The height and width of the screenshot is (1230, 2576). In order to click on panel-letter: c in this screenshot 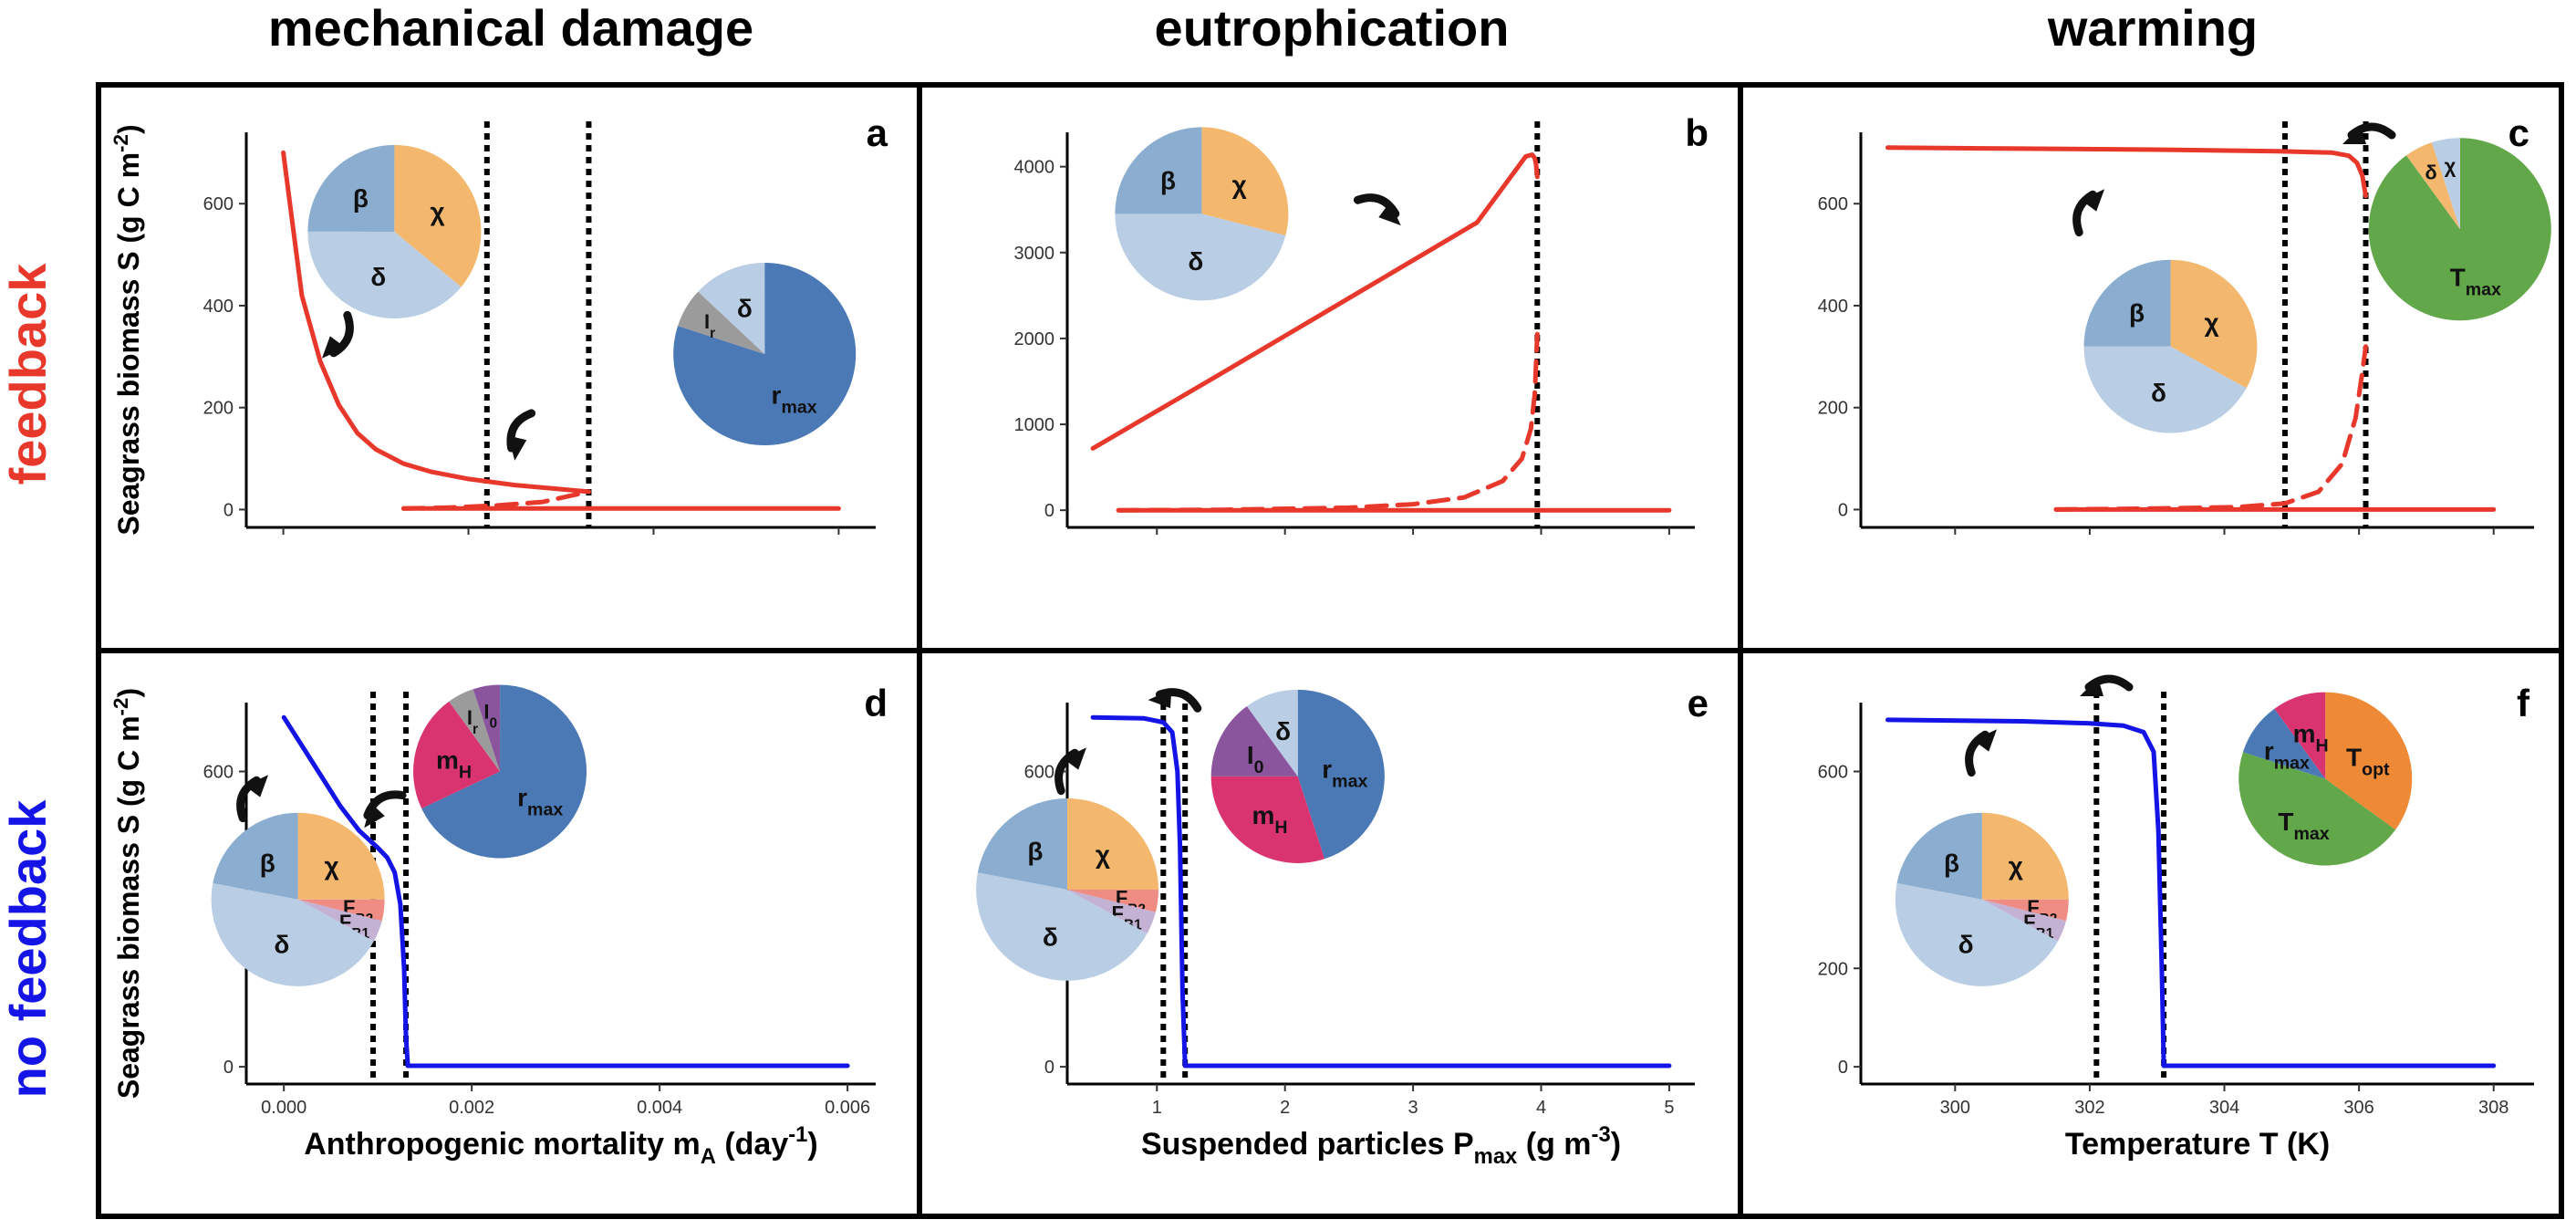, I will do `click(2518, 132)`.